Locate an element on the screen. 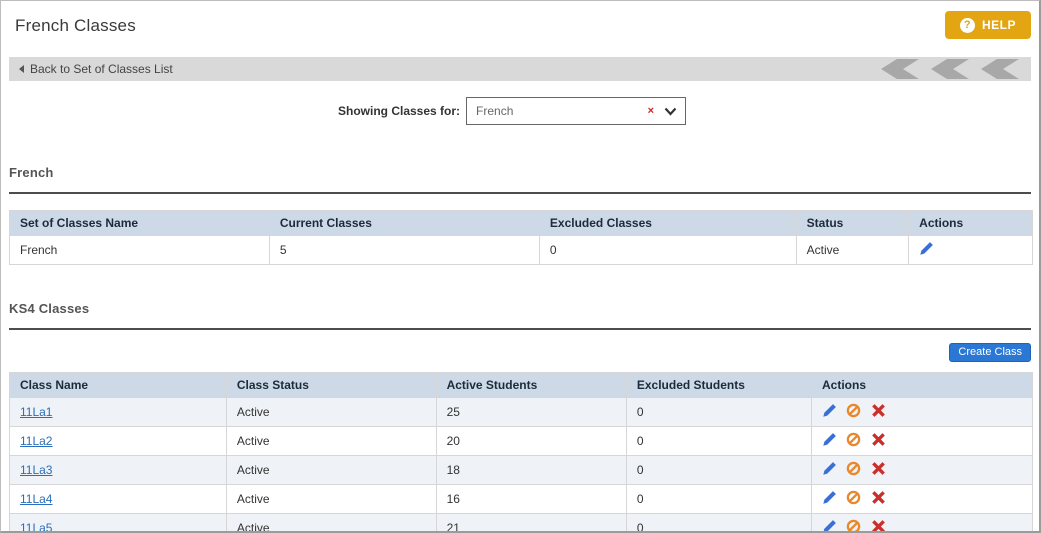 This screenshot has width=1041, height=533. active-students-cell: 18 is located at coordinates (531, 470).